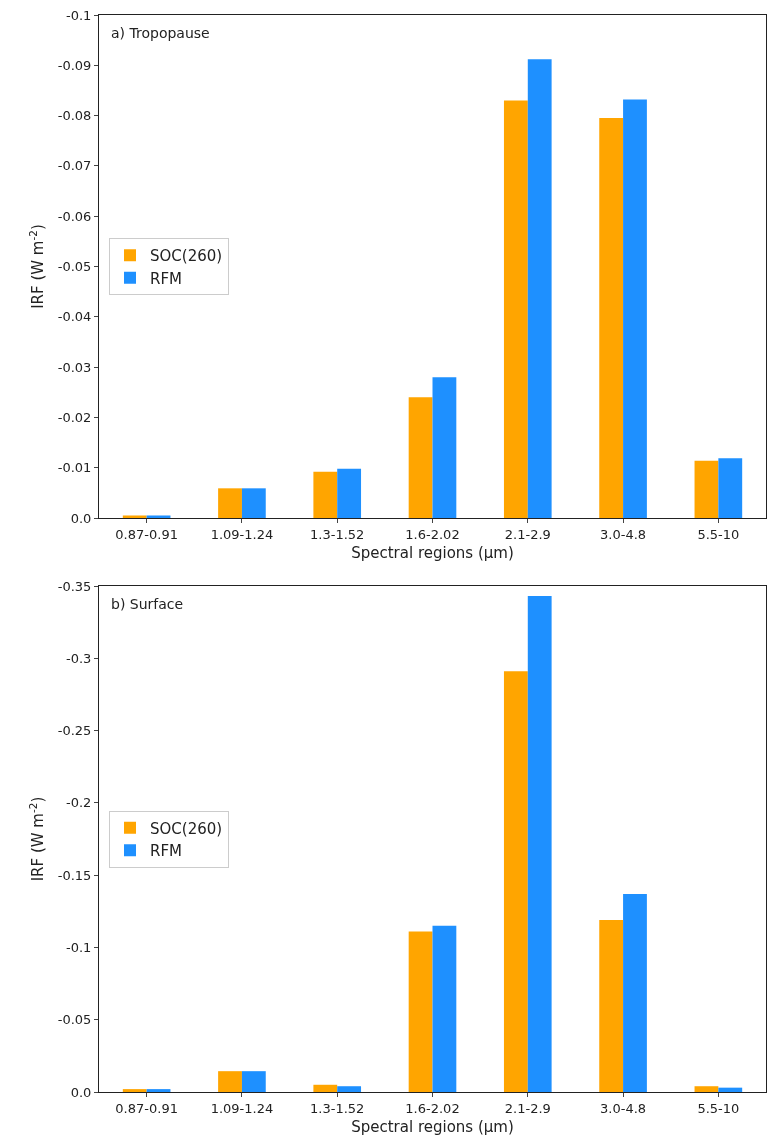 This screenshot has height=1148, width=767. Describe the element at coordinates (74, 468) in the screenshot. I see `y-tick-label: -0.01` at that location.